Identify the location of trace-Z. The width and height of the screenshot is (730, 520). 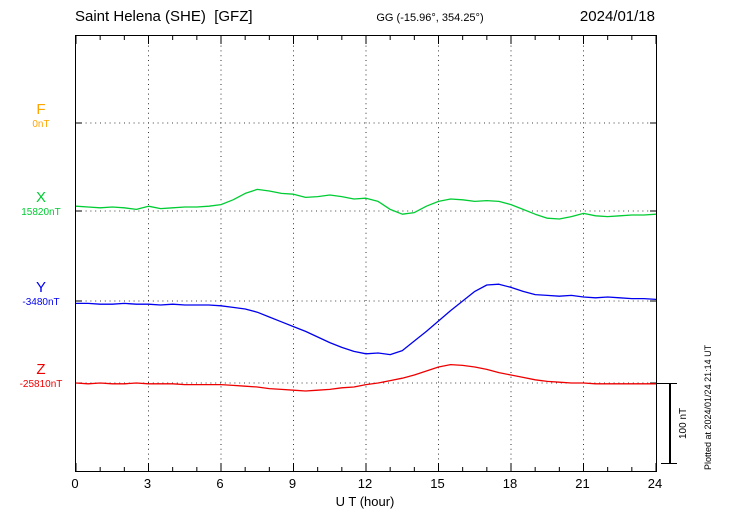
(366, 377).